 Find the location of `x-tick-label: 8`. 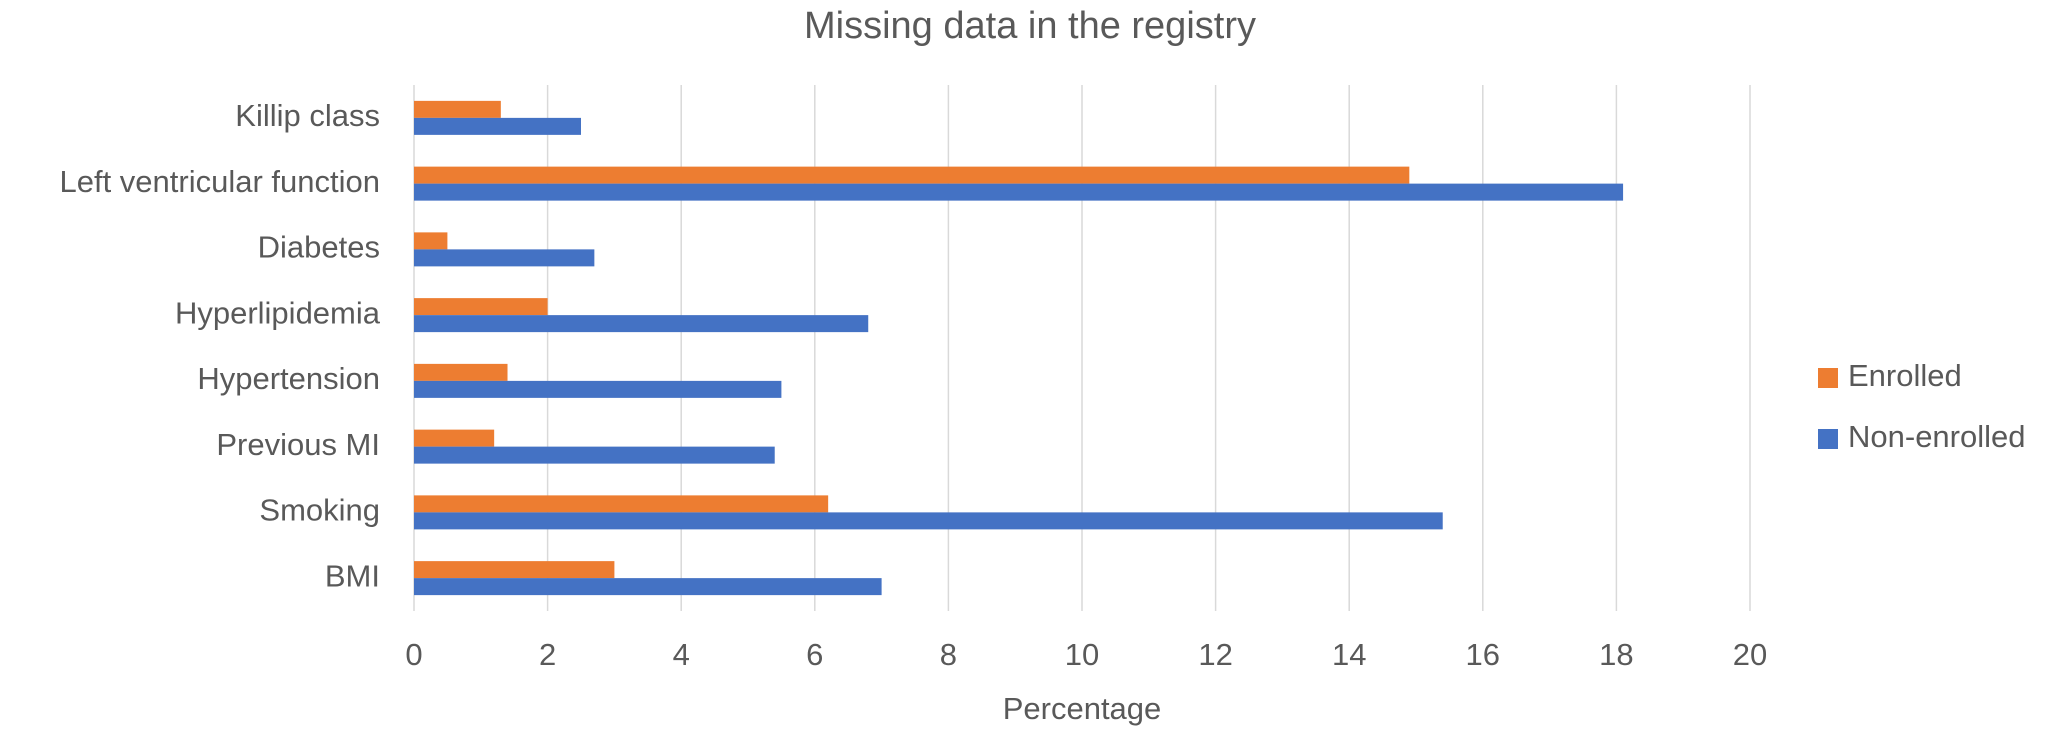

x-tick-label: 8 is located at coordinates (948, 654).